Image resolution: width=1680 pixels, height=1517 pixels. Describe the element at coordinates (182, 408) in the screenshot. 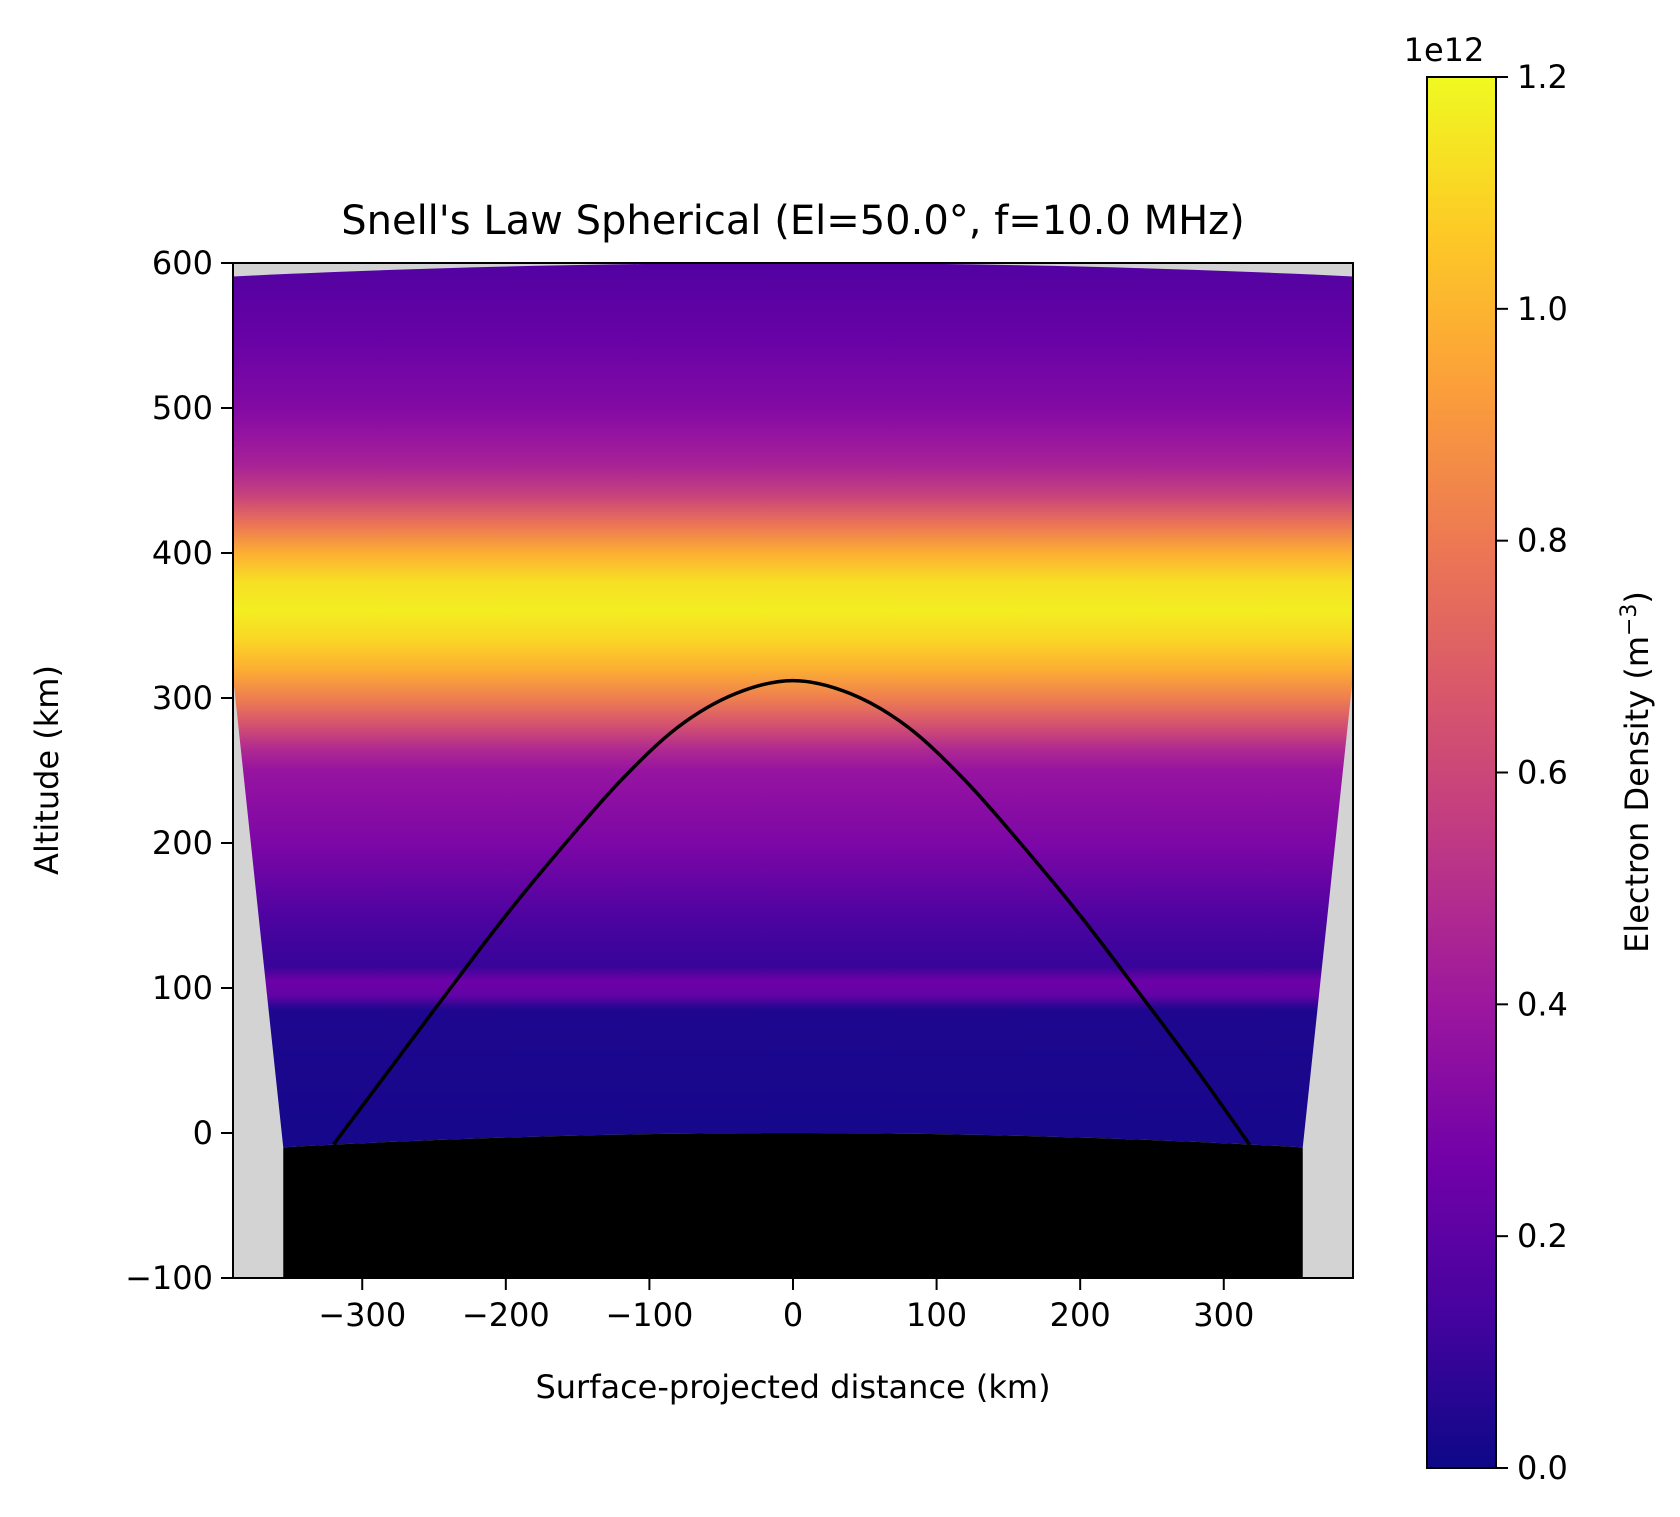

I see `y-tick-label: 500` at that location.